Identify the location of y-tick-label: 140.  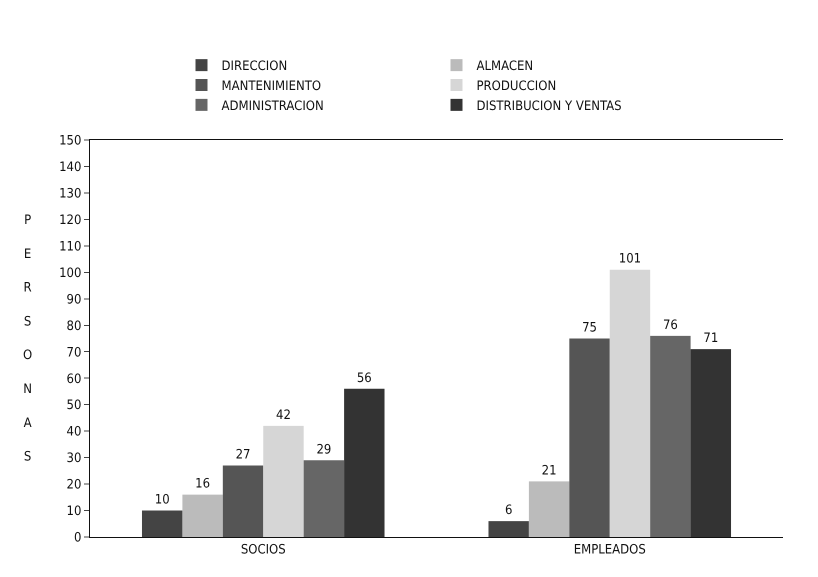
(70, 168).